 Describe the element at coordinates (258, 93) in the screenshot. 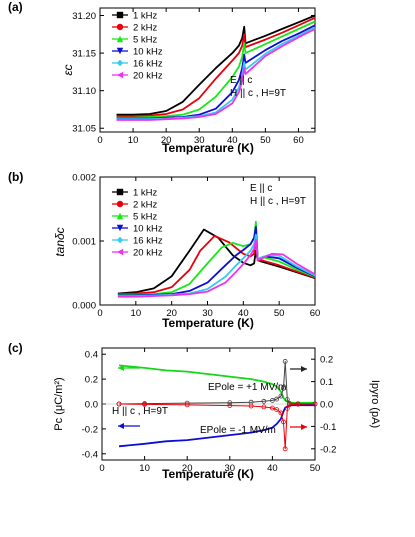

I see `panel-a-annotation-magnet: H || c , H=9T` at that location.